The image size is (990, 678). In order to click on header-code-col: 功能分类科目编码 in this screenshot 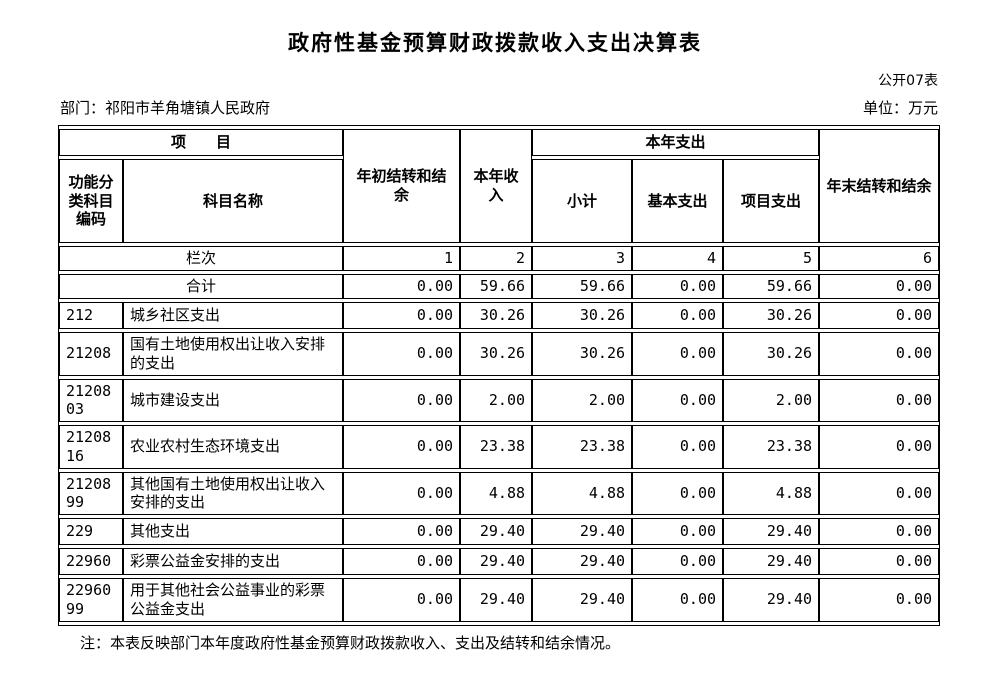, I will do `click(91, 201)`.